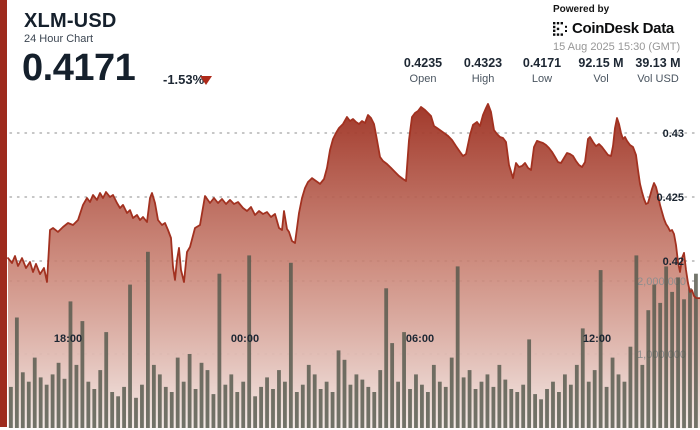  Describe the element at coordinates (581, 9) in the screenshot. I see `powered-by-text: Powered by` at that location.